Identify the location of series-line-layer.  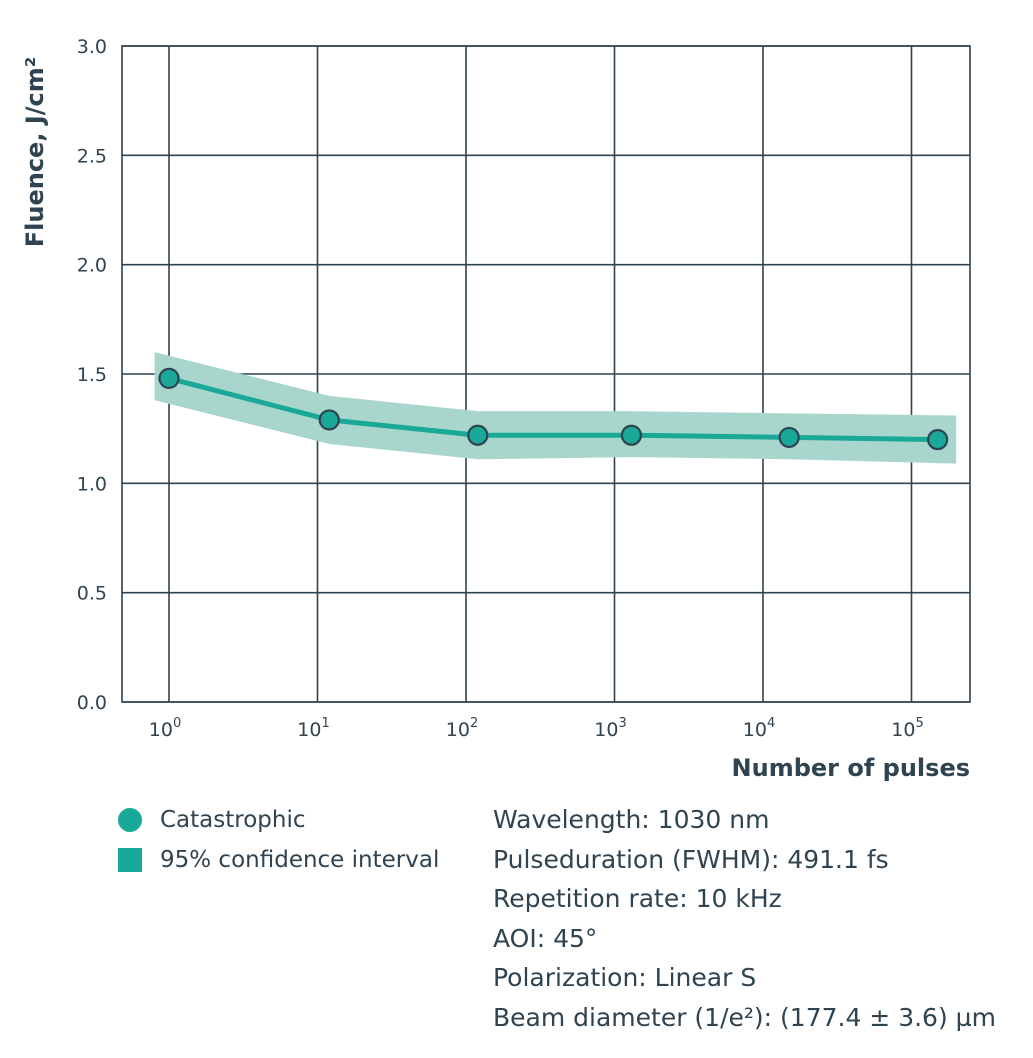
(553, 409).